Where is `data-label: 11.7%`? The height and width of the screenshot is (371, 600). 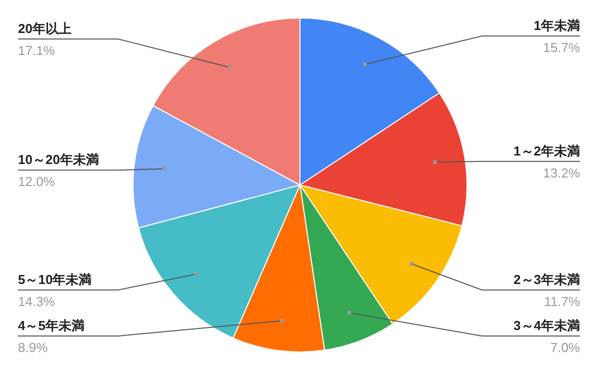 data-label: 11.7% is located at coordinates (562, 301).